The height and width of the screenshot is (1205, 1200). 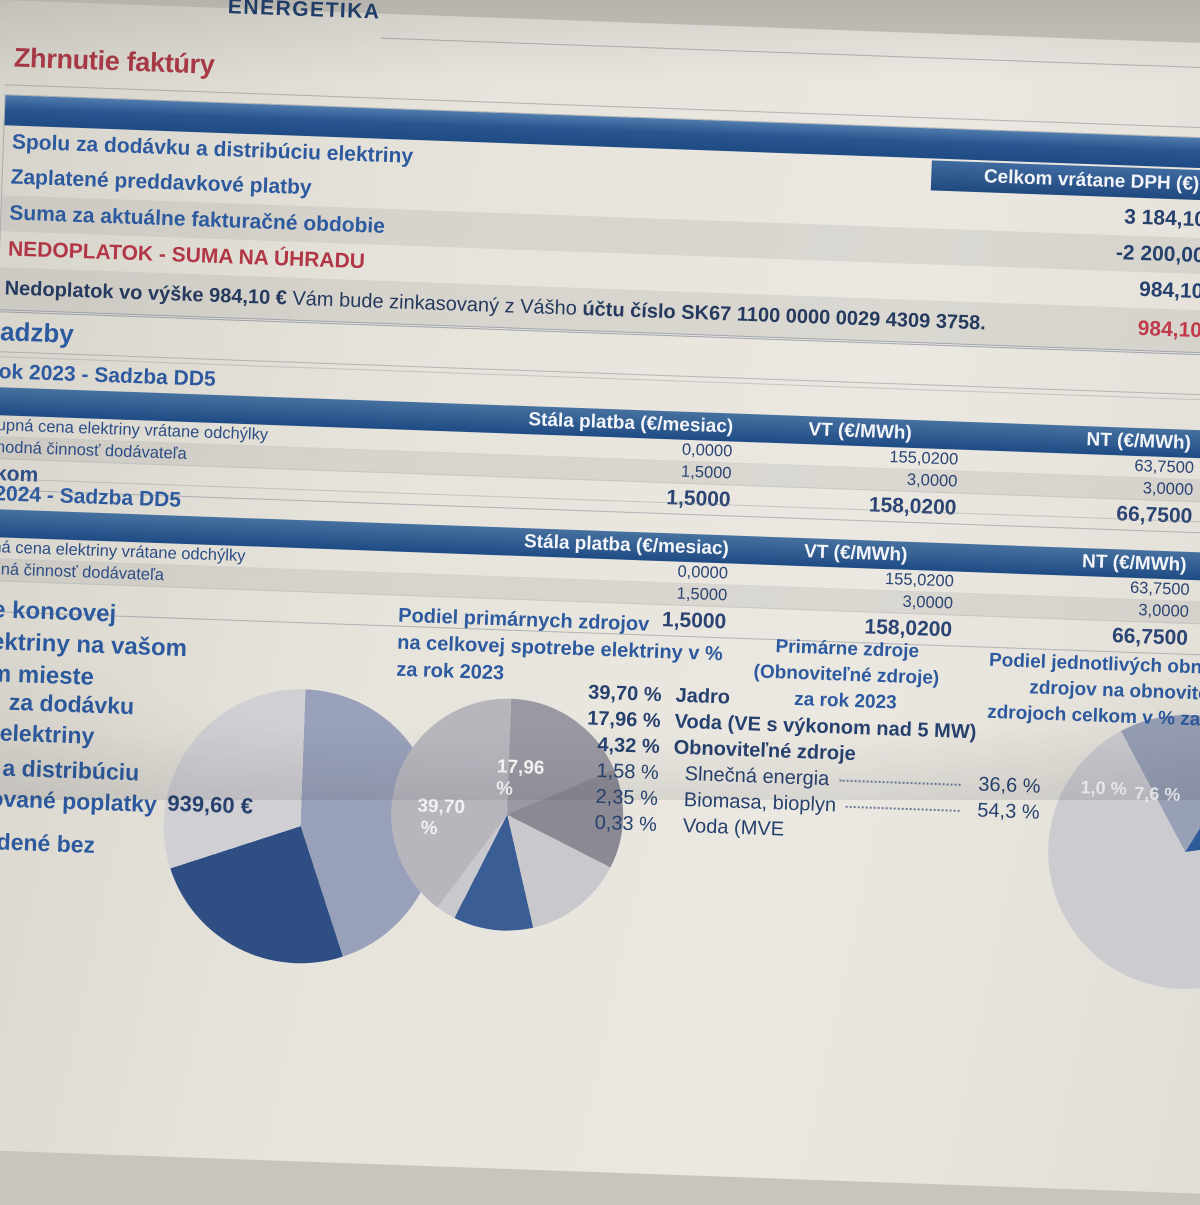 What do you see at coordinates (47, 734) in the screenshot?
I see `cost-item-label: elektriny` at bounding box center [47, 734].